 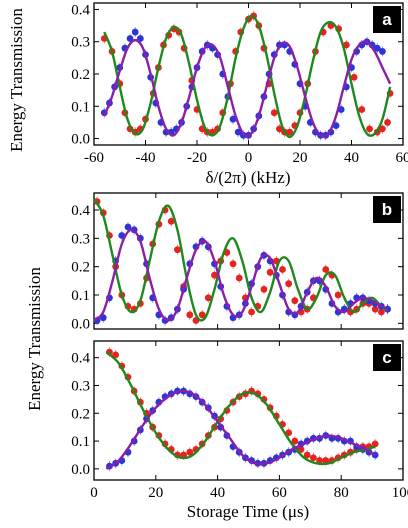 What do you see at coordinates (16, 80) in the screenshot?
I see `y-axis-label-a: Energy Transmission` at bounding box center [16, 80].